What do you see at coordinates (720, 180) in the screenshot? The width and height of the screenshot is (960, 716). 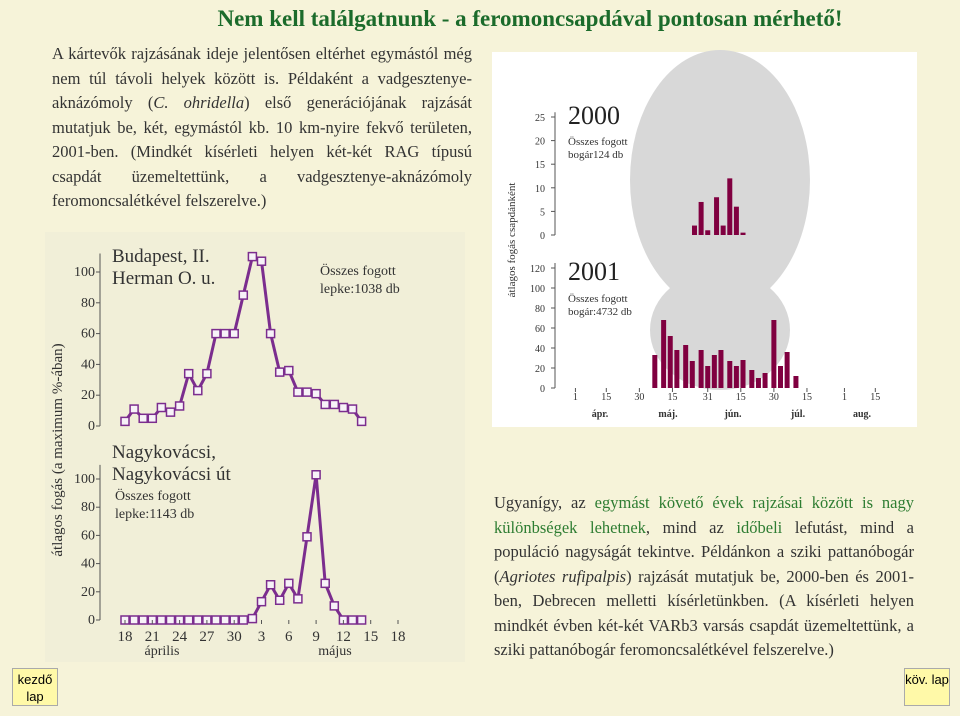 I see `beetle-silhouette` at bounding box center [720, 180].